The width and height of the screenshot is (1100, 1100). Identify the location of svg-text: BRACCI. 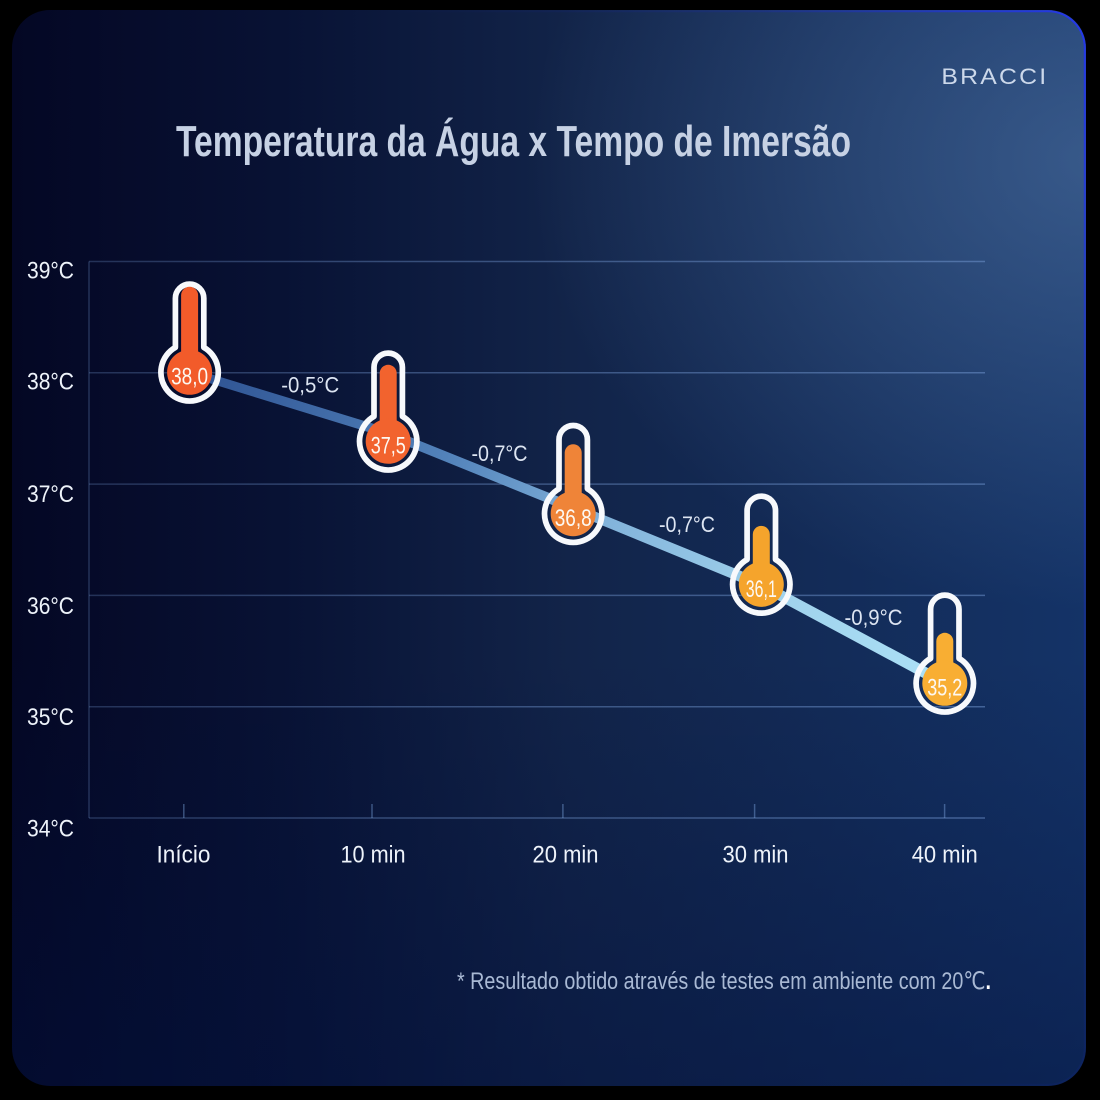
(994, 76).